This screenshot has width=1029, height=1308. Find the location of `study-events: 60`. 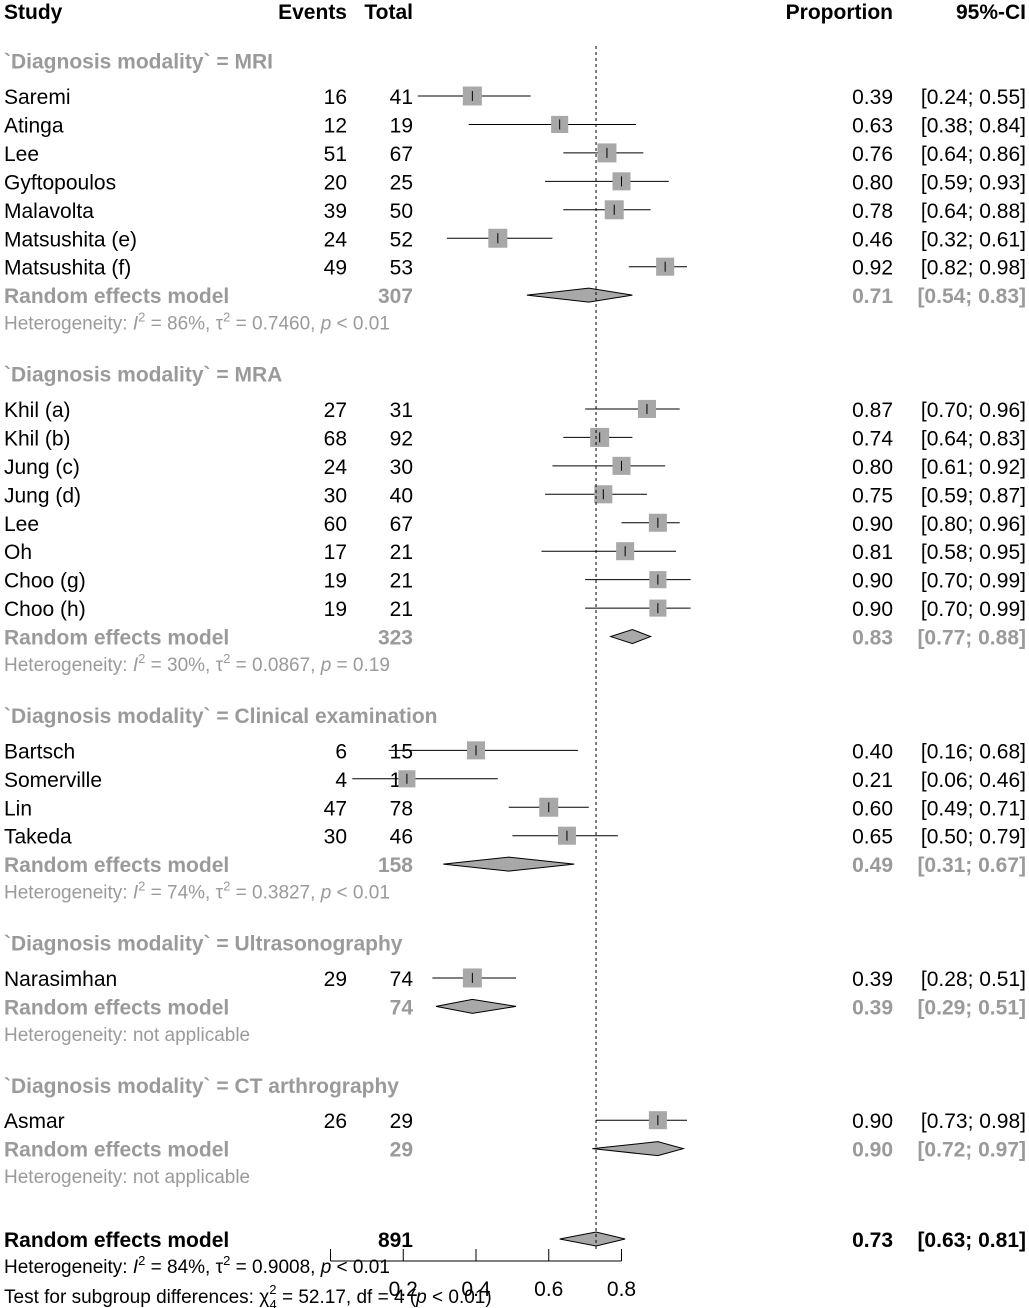

study-events: 60 is located at coordinates (335, 524).